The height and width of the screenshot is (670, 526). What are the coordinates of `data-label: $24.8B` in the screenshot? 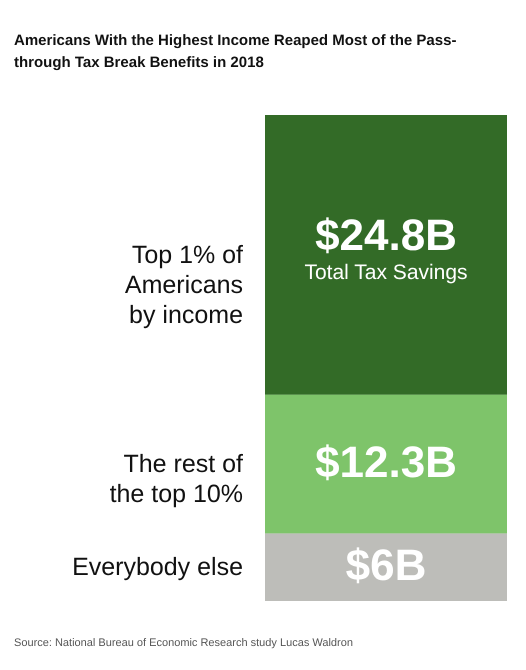 It's located at (386, 235).